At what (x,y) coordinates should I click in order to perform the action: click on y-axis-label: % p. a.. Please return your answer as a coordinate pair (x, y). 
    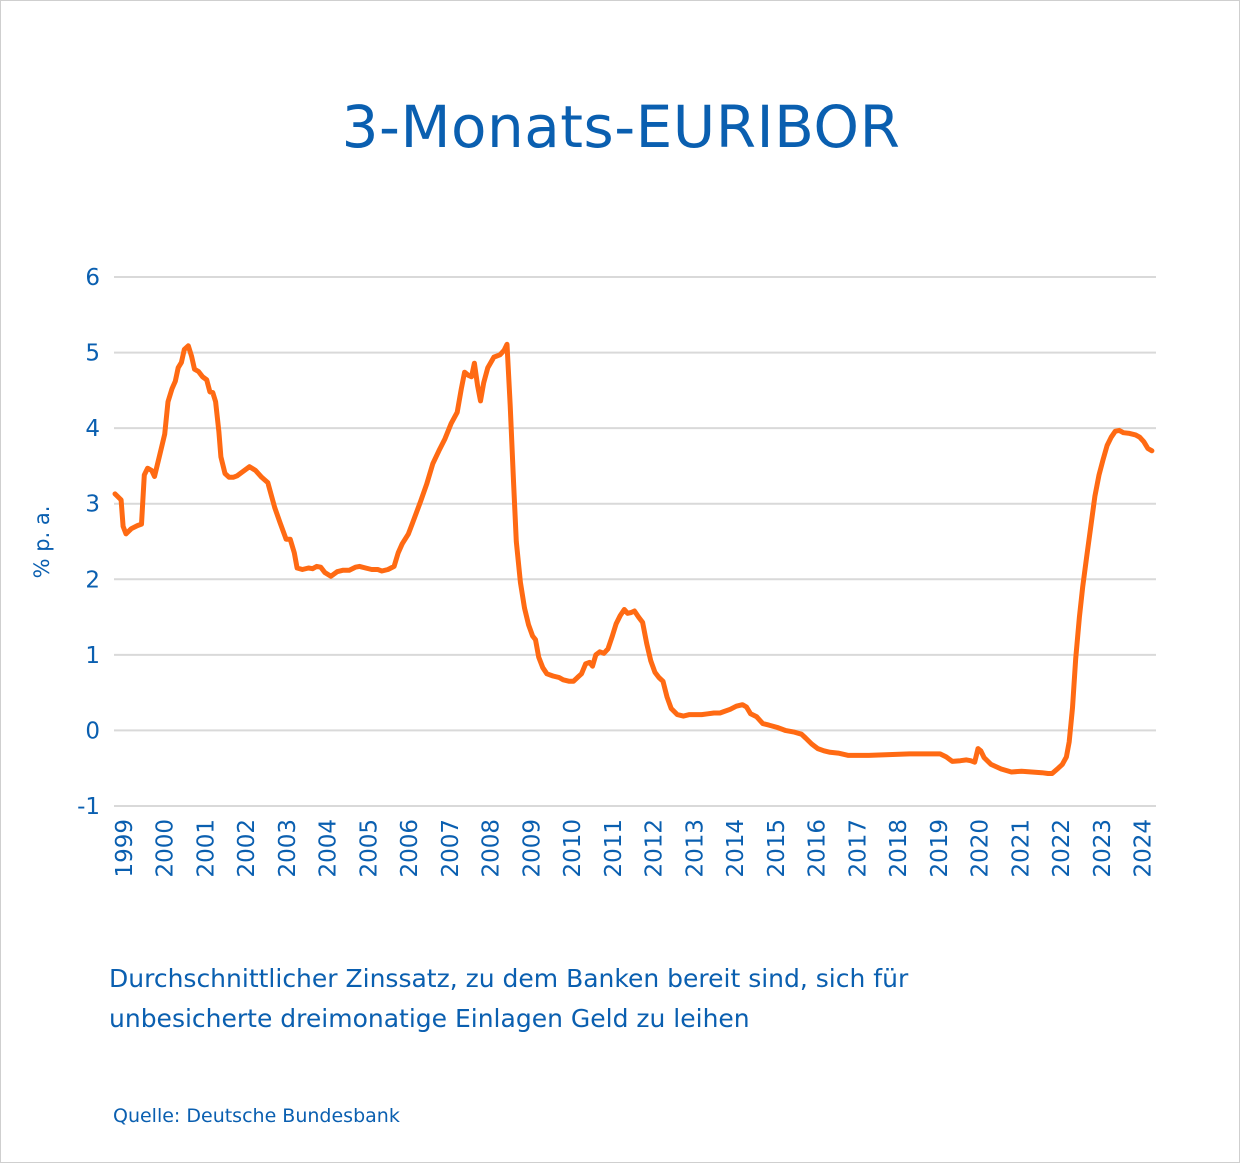
    Looking at the image, I should click on (42, 542).